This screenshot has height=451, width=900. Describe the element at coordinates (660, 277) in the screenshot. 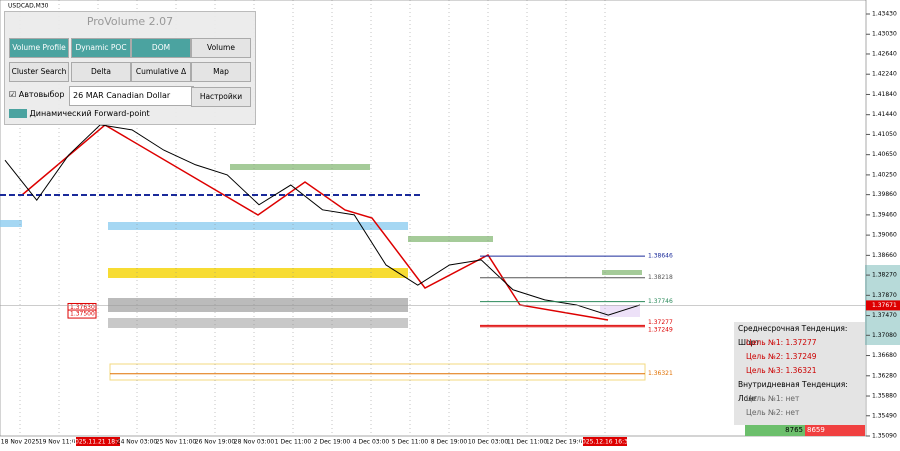

I see `level-label: 1.38218` at that location.